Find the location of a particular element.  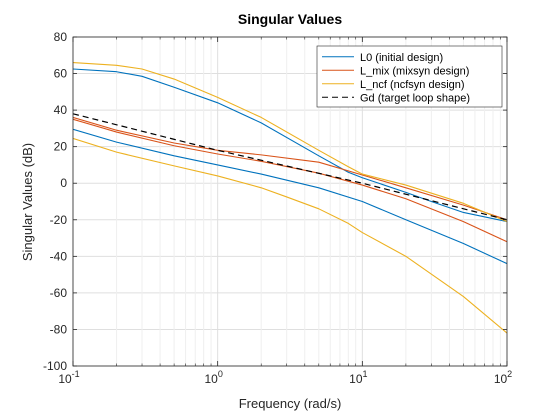

x-tick-label: 10⁰ is located at coordinates (213, 377).